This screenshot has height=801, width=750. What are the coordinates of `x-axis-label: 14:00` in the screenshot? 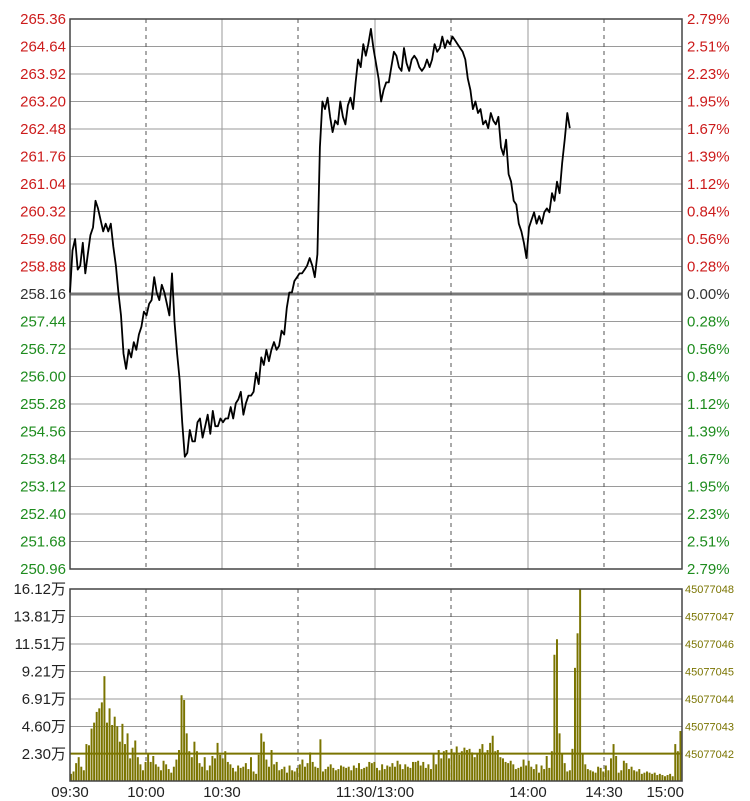 It's located at (528, 792).